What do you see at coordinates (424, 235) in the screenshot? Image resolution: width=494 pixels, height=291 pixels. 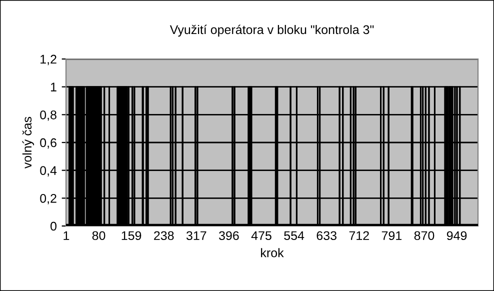 I see `x-tick-label: 870` at bounding box center [424, 235].